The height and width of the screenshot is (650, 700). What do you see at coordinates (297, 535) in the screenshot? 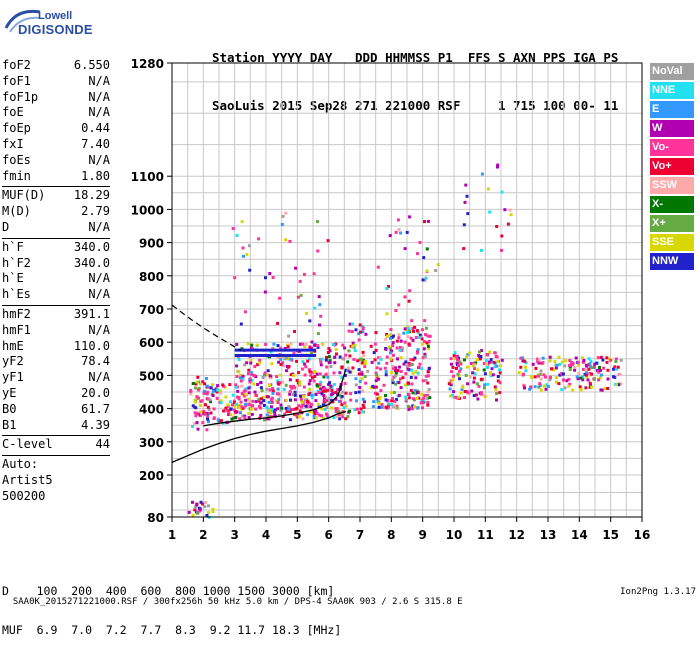
I see `x-tick-label: 5` at bounding box center [297, 535].